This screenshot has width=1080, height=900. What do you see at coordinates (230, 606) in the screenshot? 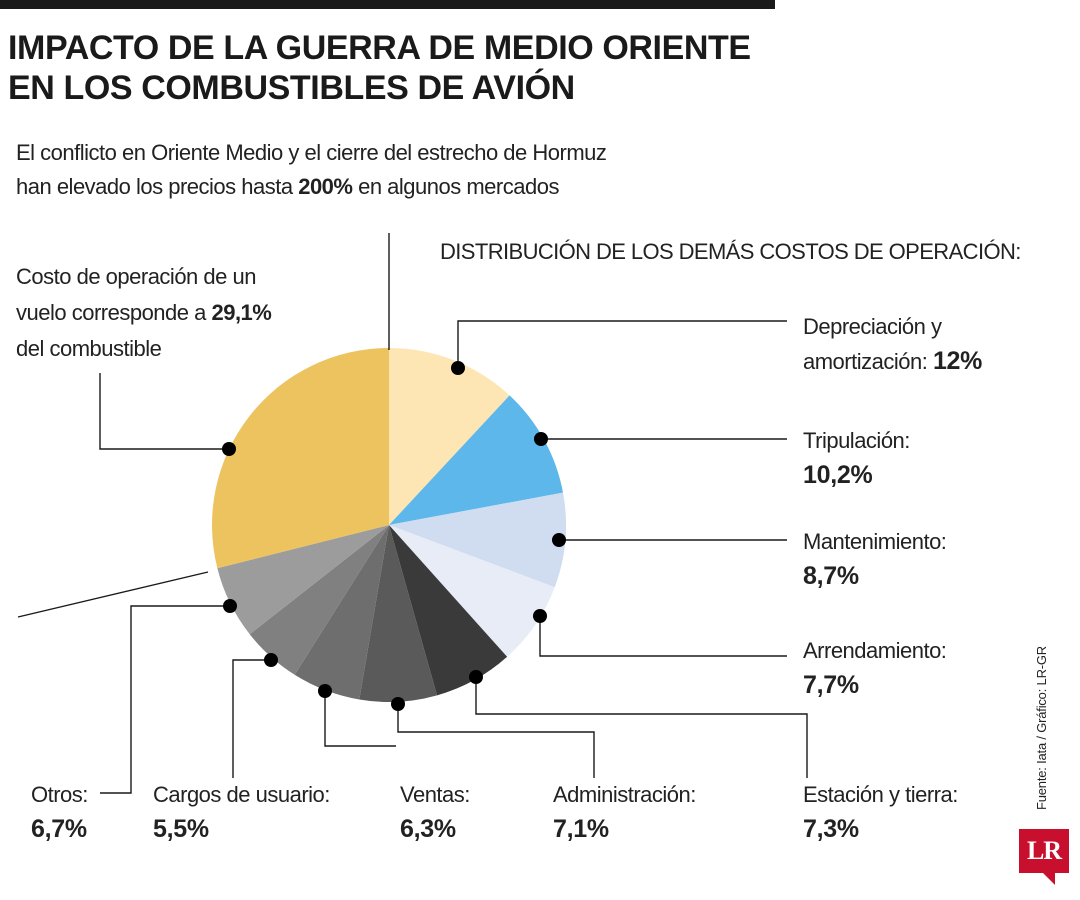
I see `marker-otros` at bounding box center [230, 606].